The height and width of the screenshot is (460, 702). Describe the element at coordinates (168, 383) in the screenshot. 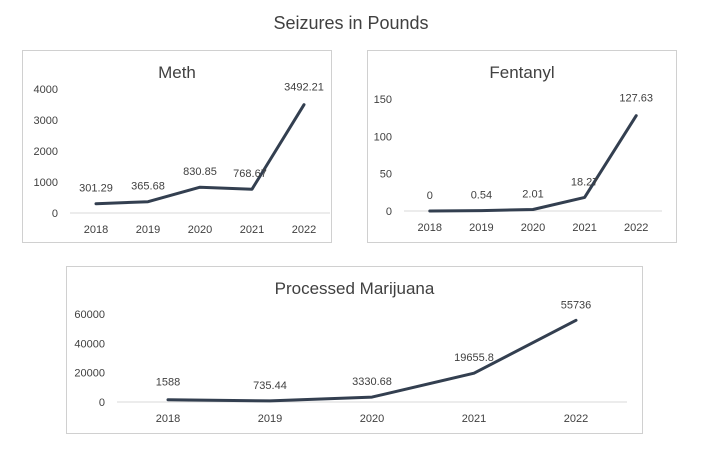

I see `data-label: 1588` at that location.